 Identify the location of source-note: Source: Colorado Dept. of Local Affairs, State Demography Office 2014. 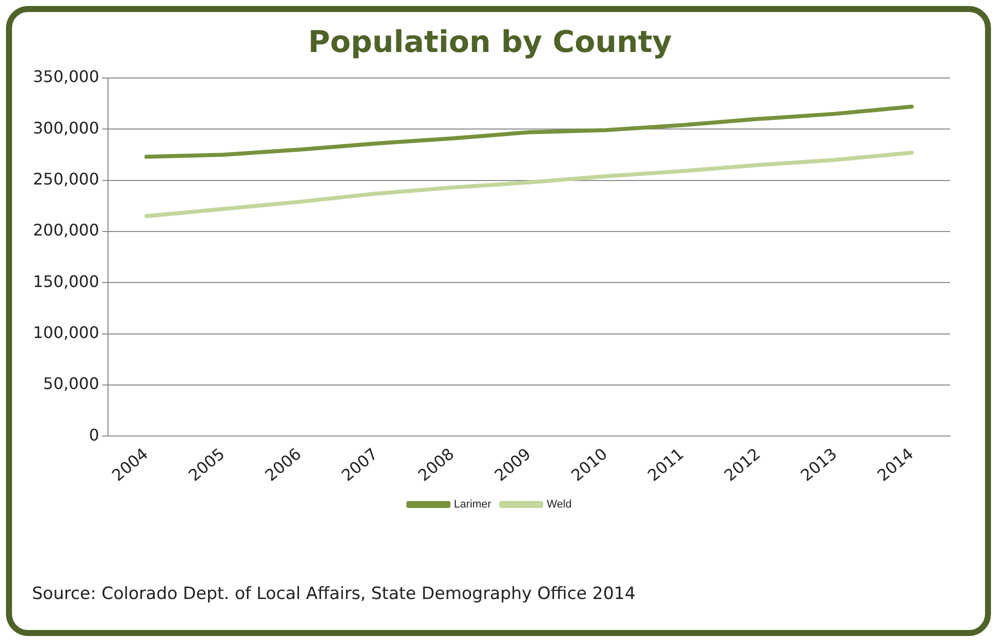
(334, 594).